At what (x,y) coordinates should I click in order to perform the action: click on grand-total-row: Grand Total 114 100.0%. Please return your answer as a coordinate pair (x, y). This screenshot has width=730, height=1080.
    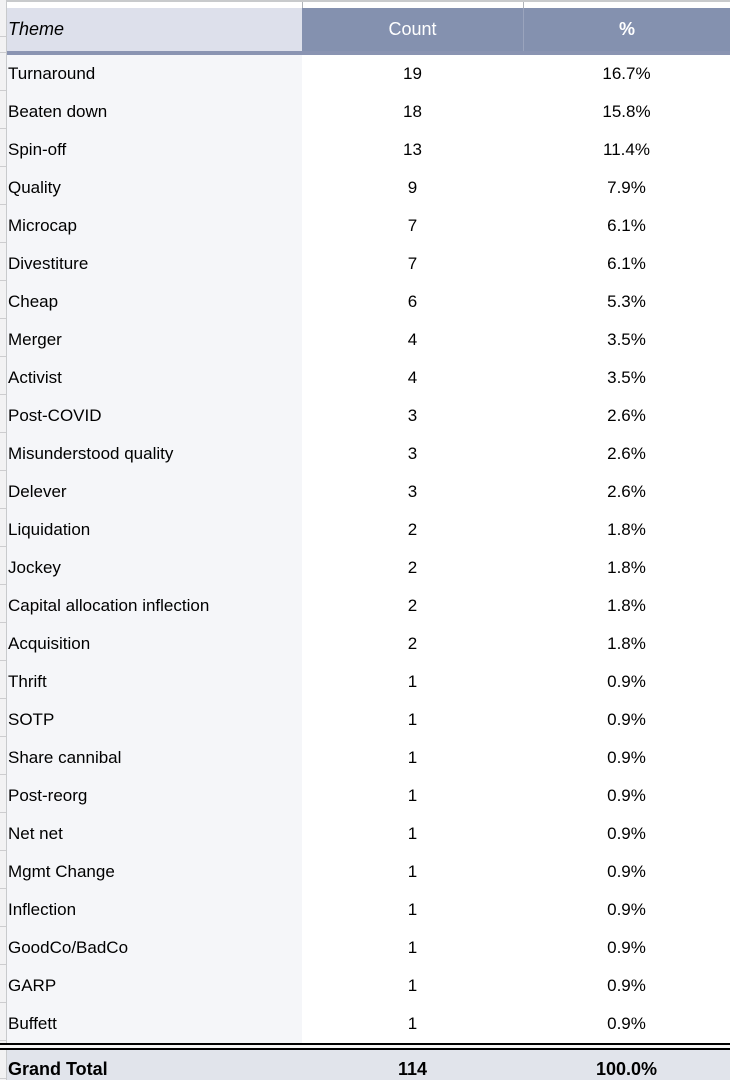
    Looking at the image, I should click on (365, 1065).